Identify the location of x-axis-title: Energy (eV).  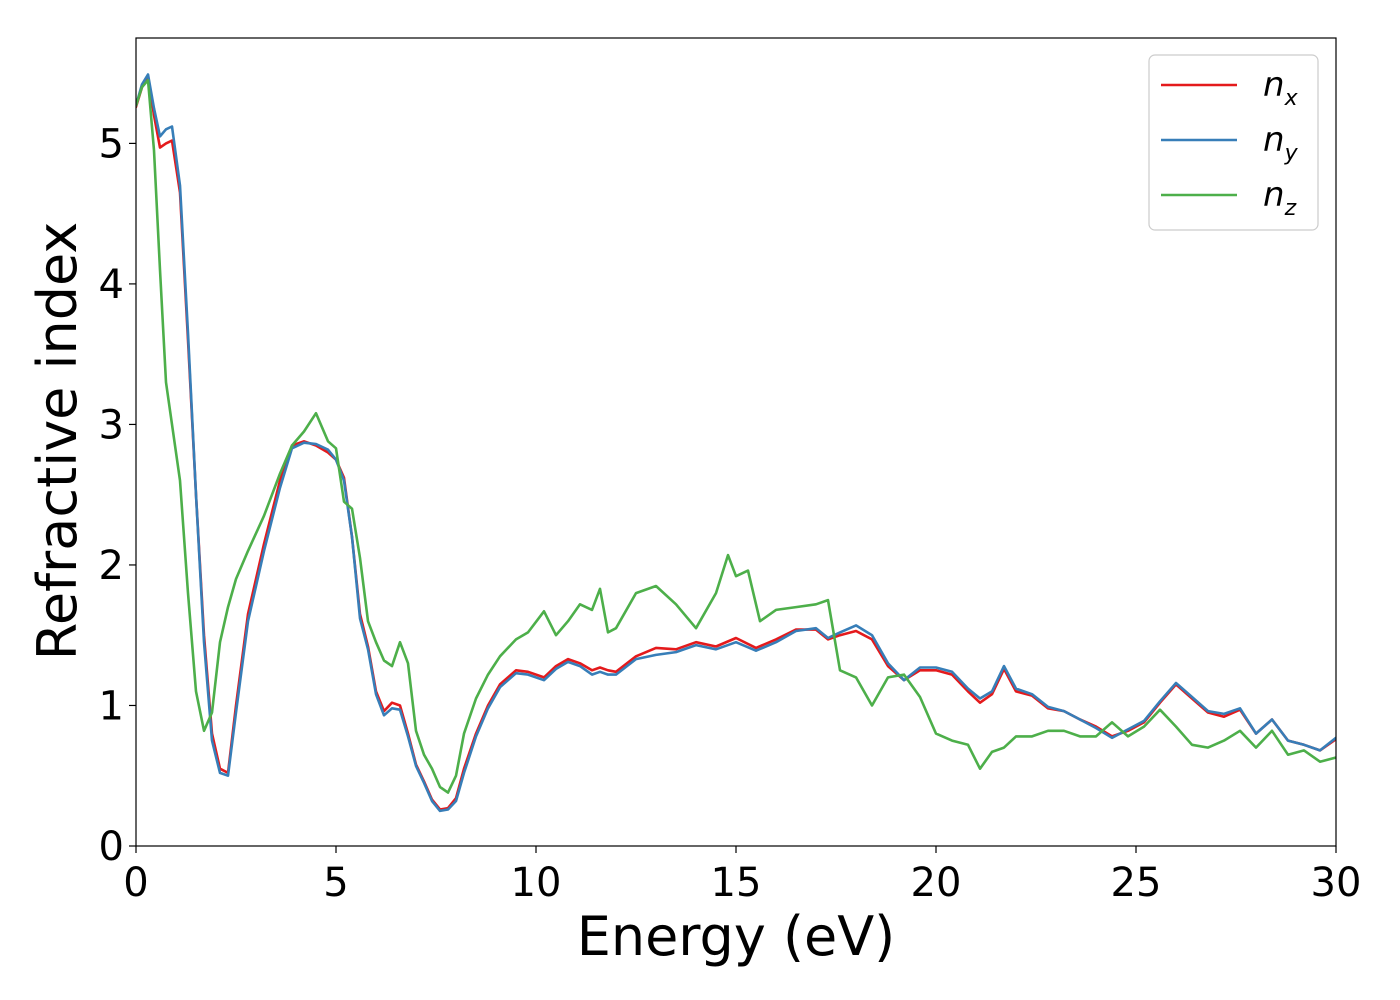
(736, 936).